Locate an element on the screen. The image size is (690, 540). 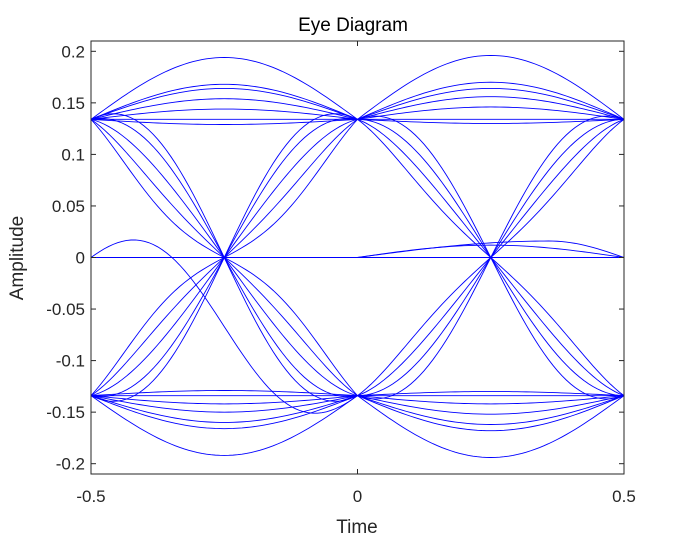
y-tick-label: 0.15 is located at coordinates (68, 103).